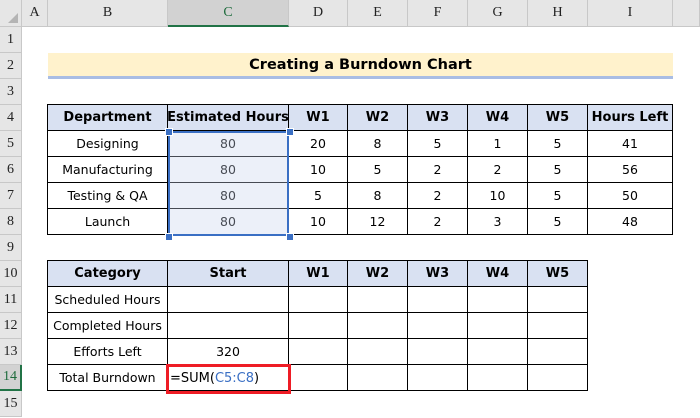 The width and height of the screenshot is (700, 418). I want to click on select-all-button, so click(11, 13).